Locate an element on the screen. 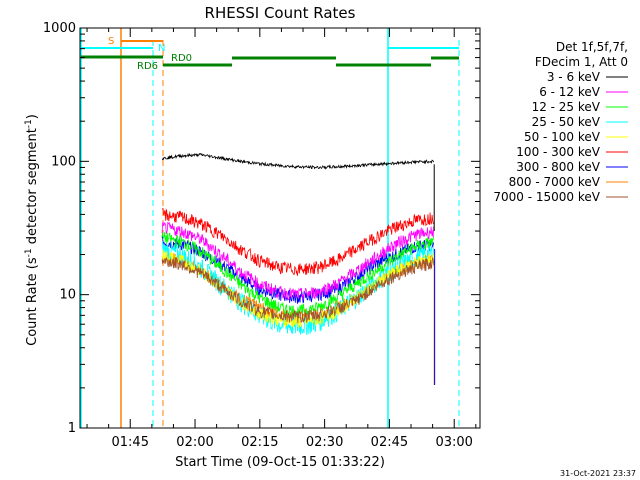  s-label: S is located at coordinates (111, 41).